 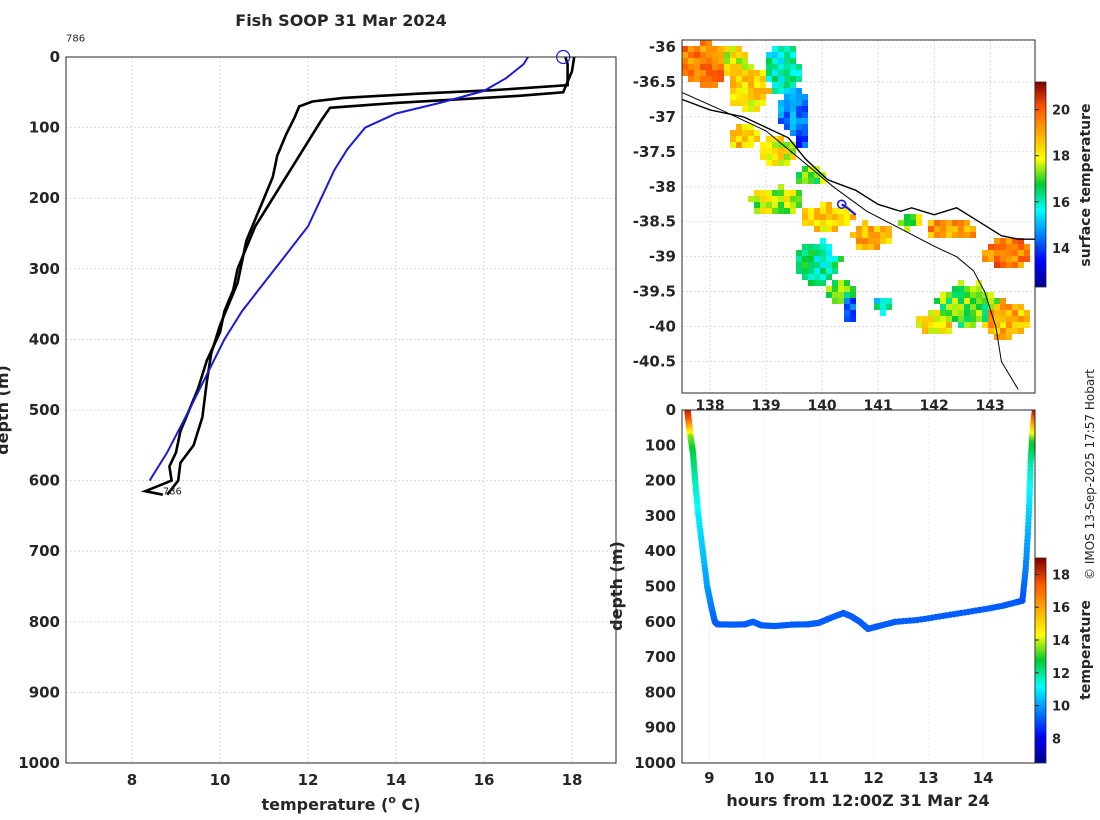 What do you see at coordinates (1052, 180) in the screenshot?
I see `map-colorbar-ticks: 14 16 18 20` at bounding box center [1052, 180].